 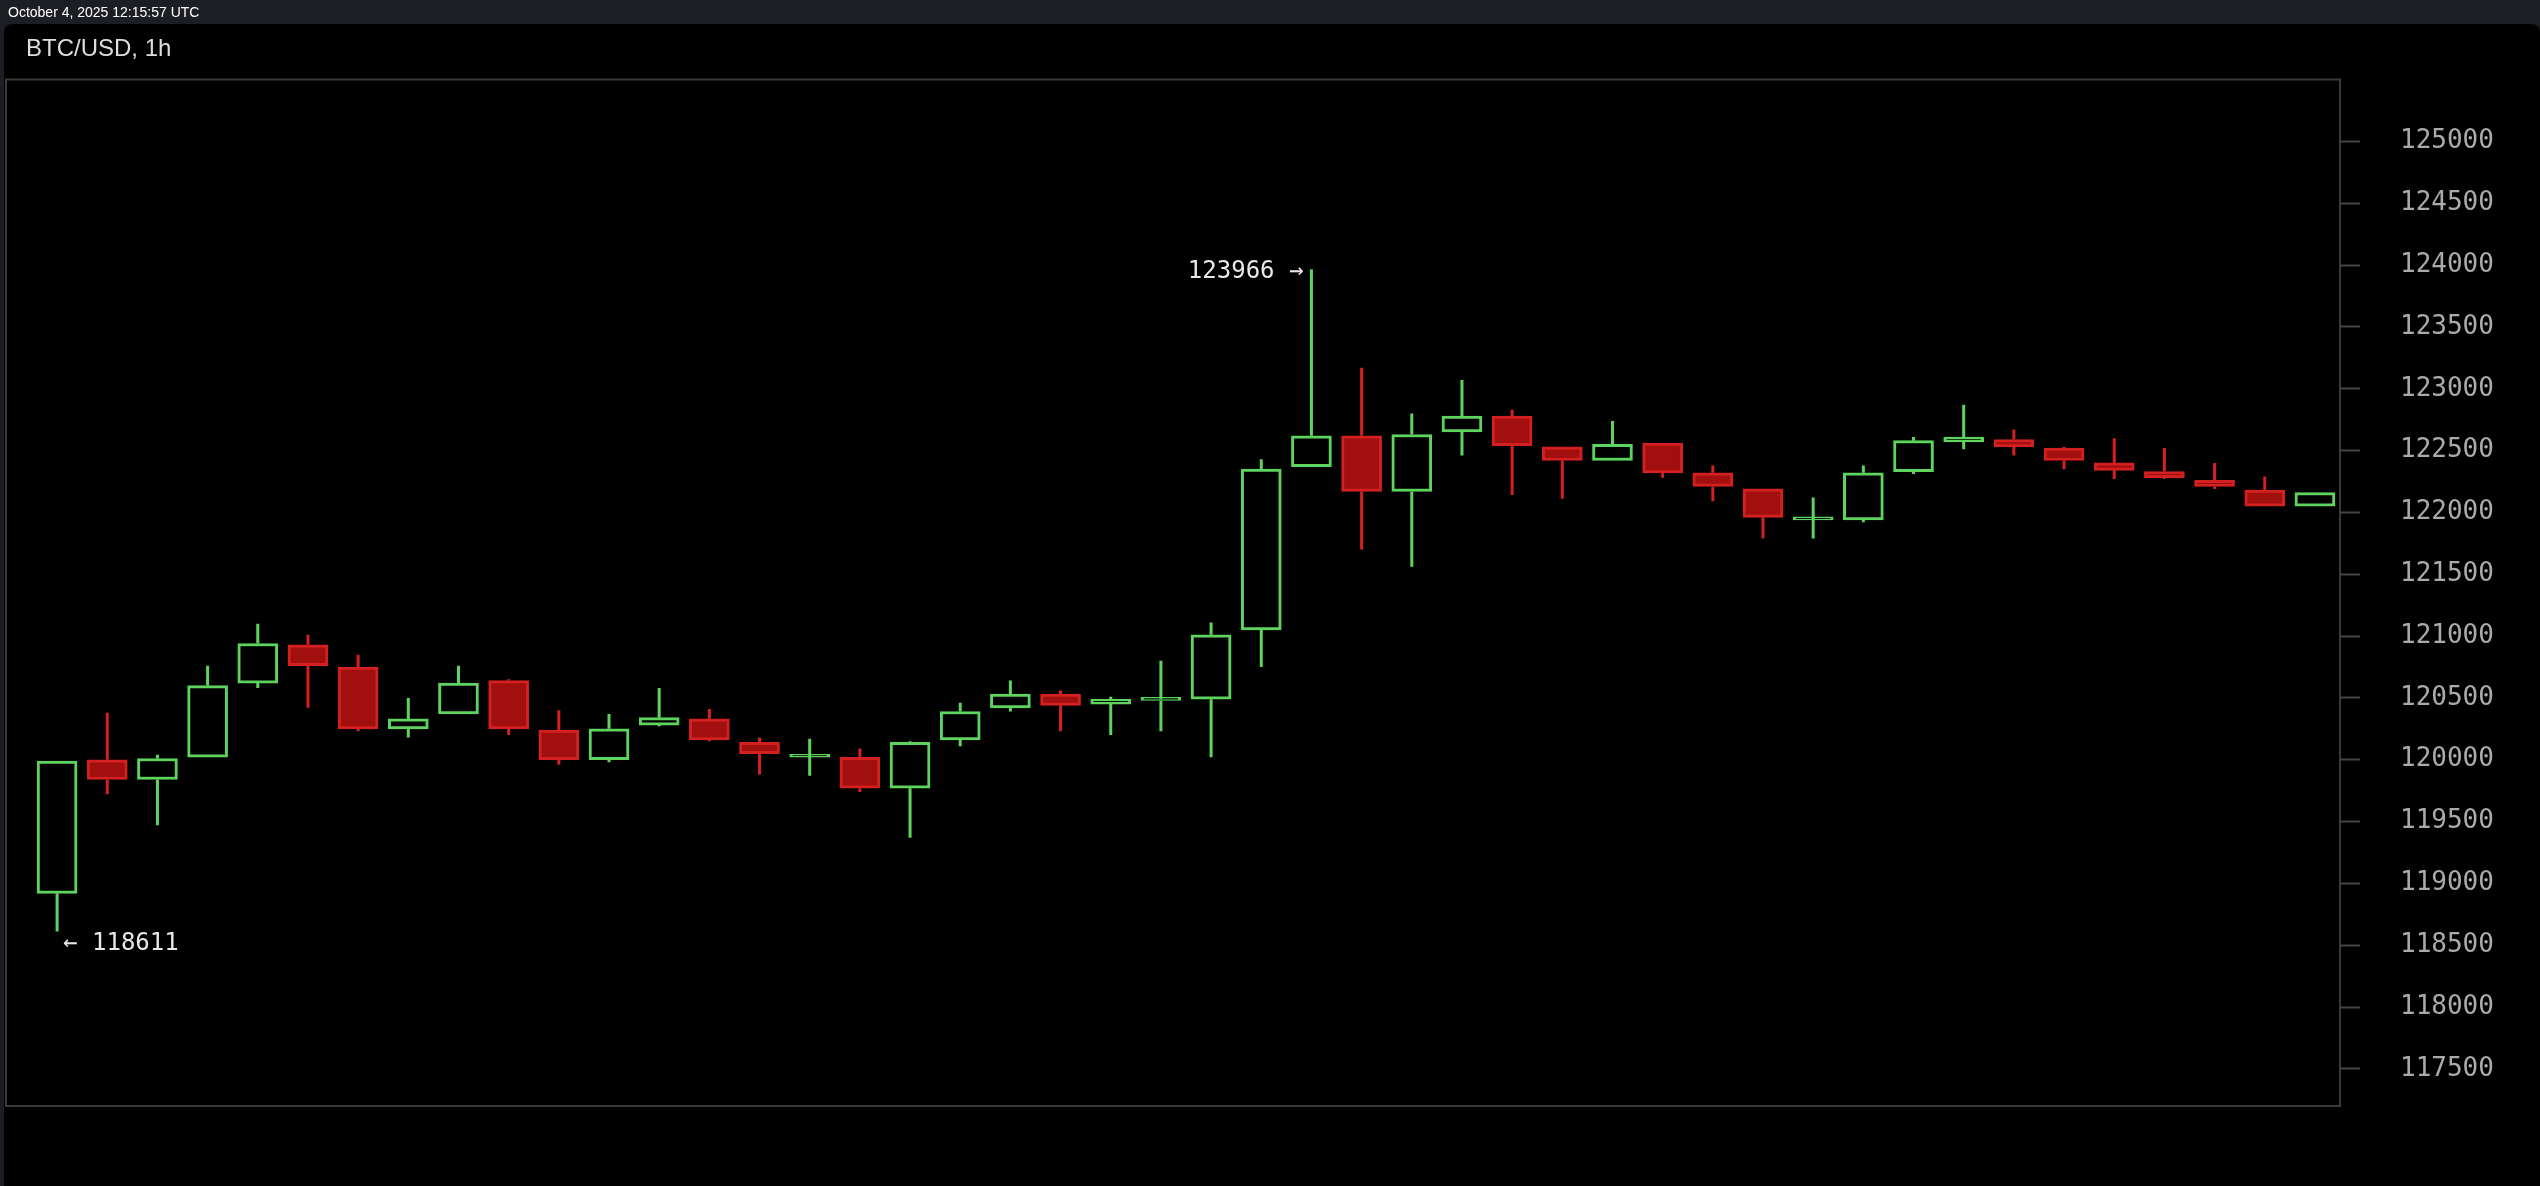 What do you see at coordinates (2447, 942) in the screenshot?
I see `y-tick-label: 118500` at bounding box center [2447, 942].